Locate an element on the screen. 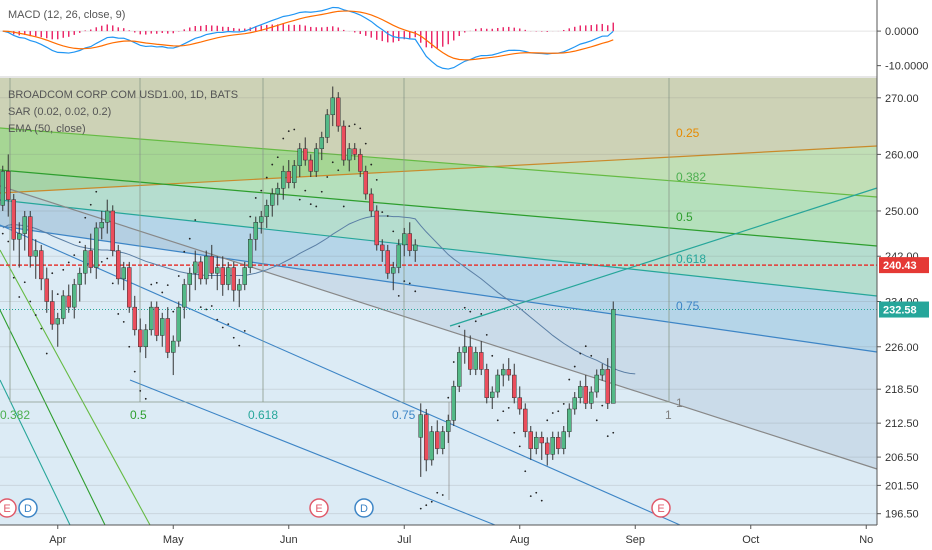 This screenshot has height=550, width=932. price-tag-label: 240.43 is located at coordinates (900, 266).